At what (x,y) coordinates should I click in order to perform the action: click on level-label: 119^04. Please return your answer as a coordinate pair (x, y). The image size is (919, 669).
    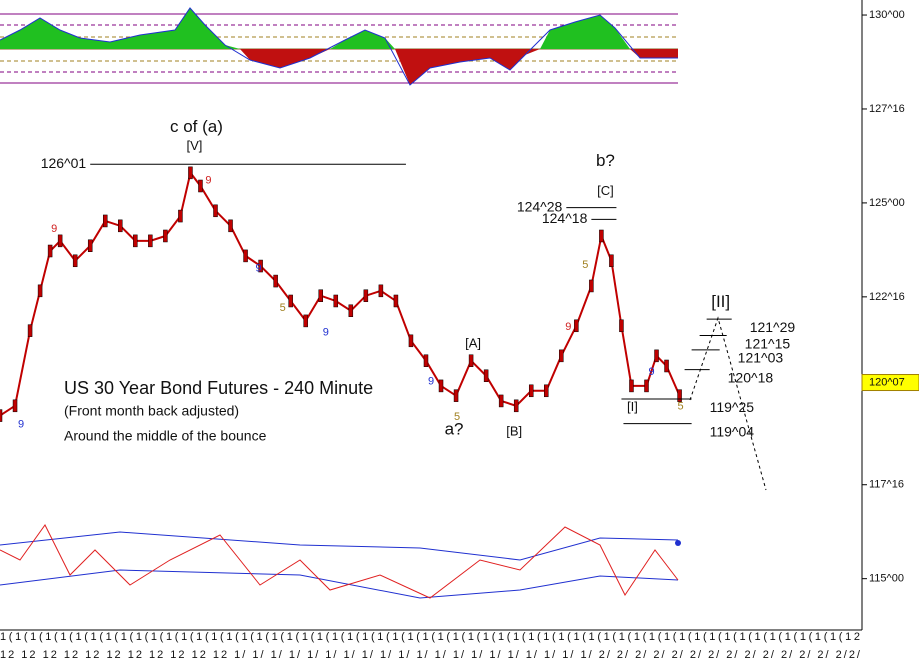
    Looking at the image, I should click on (732, 431).